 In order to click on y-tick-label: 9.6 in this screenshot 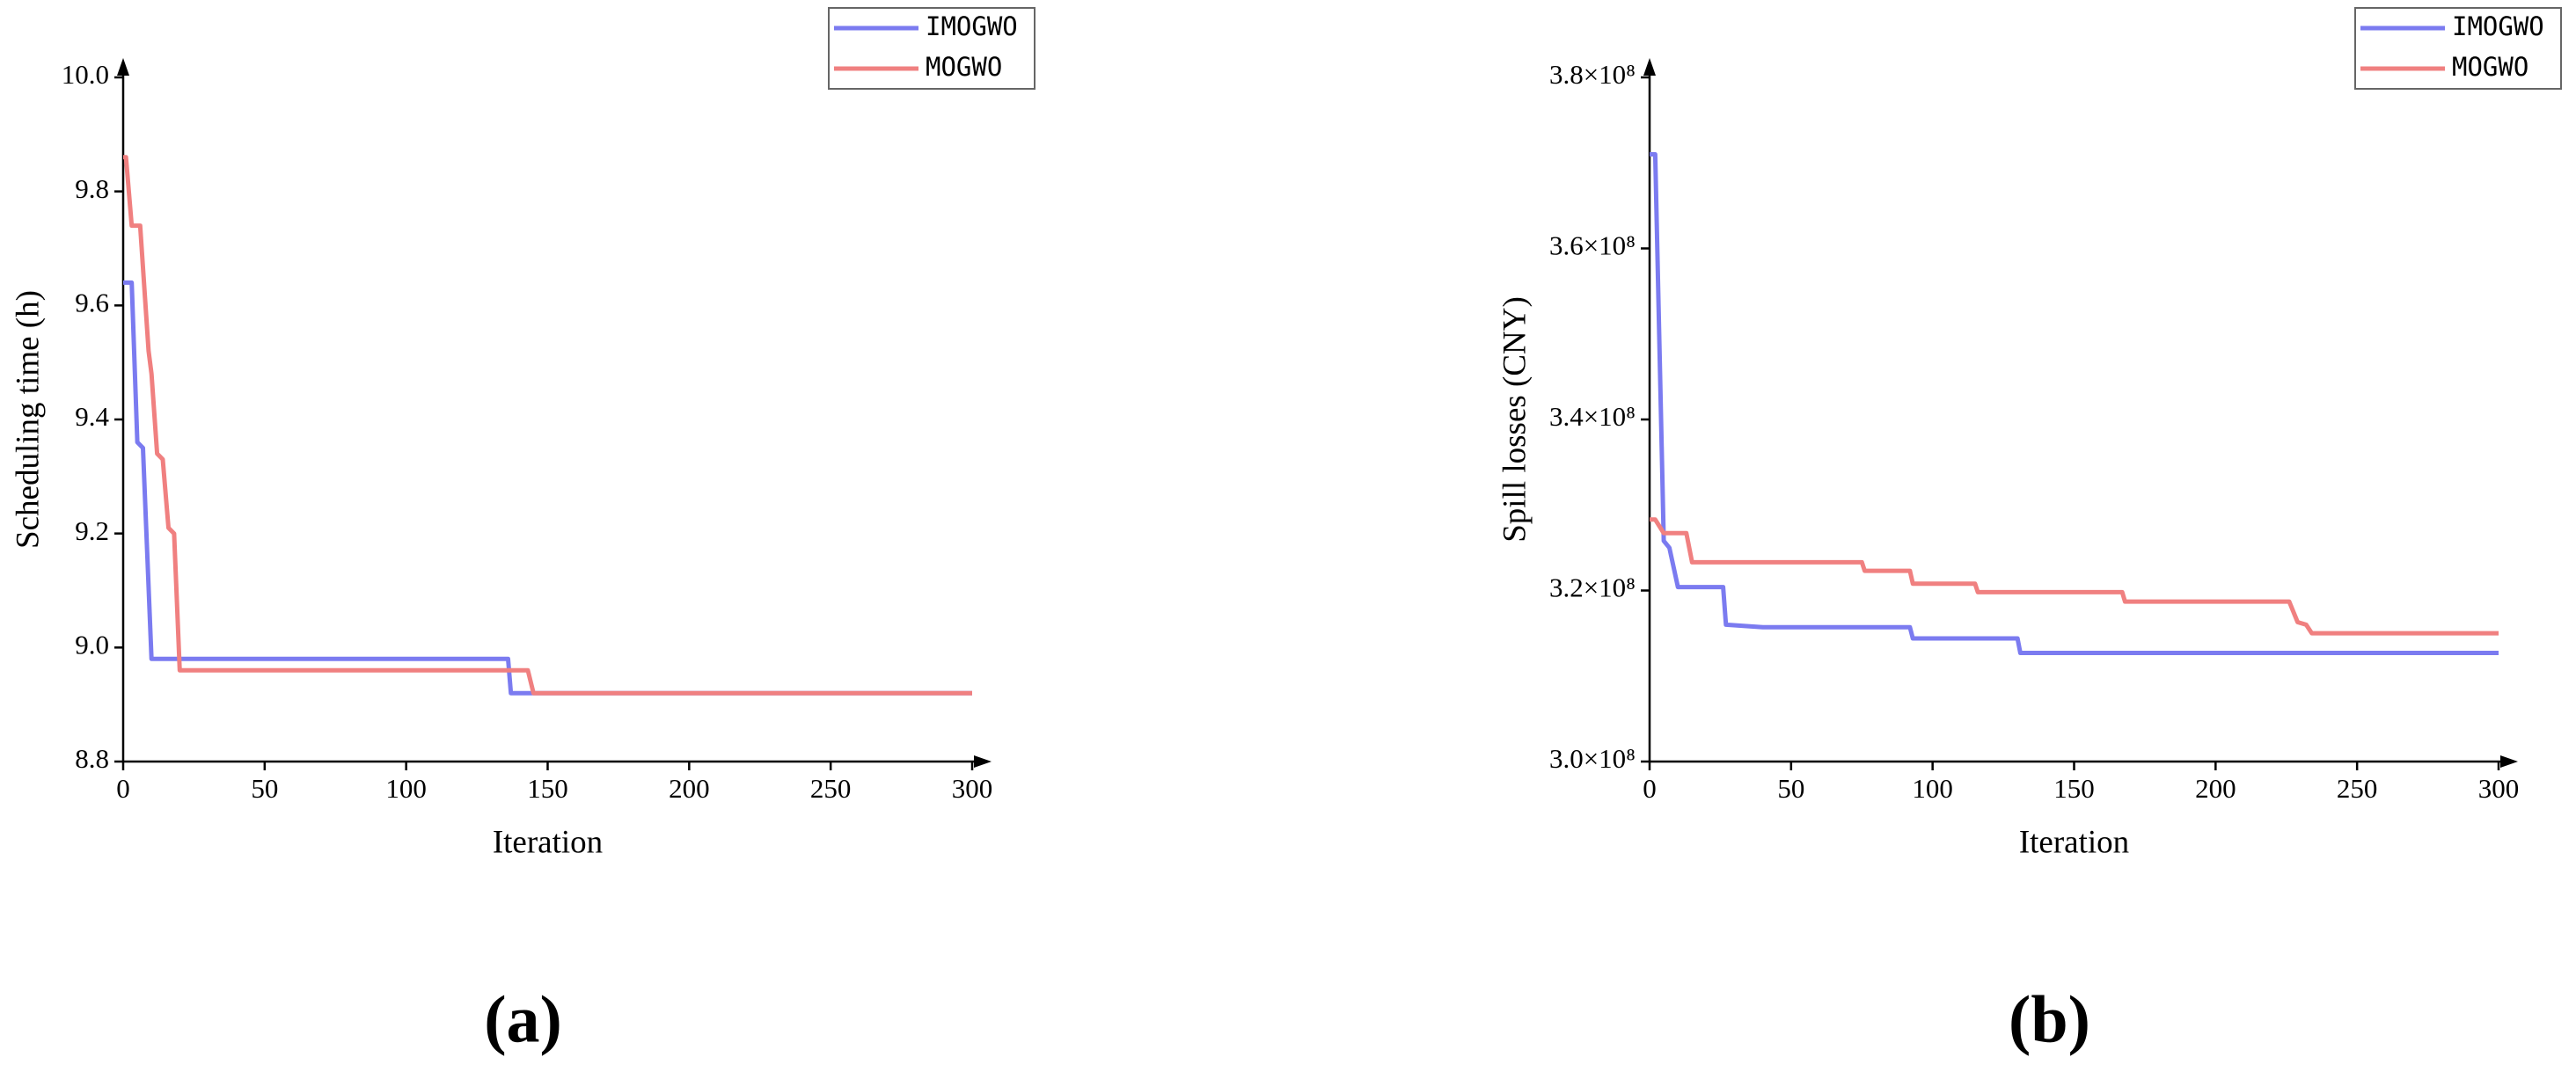, I will do `click(92, 302)`.